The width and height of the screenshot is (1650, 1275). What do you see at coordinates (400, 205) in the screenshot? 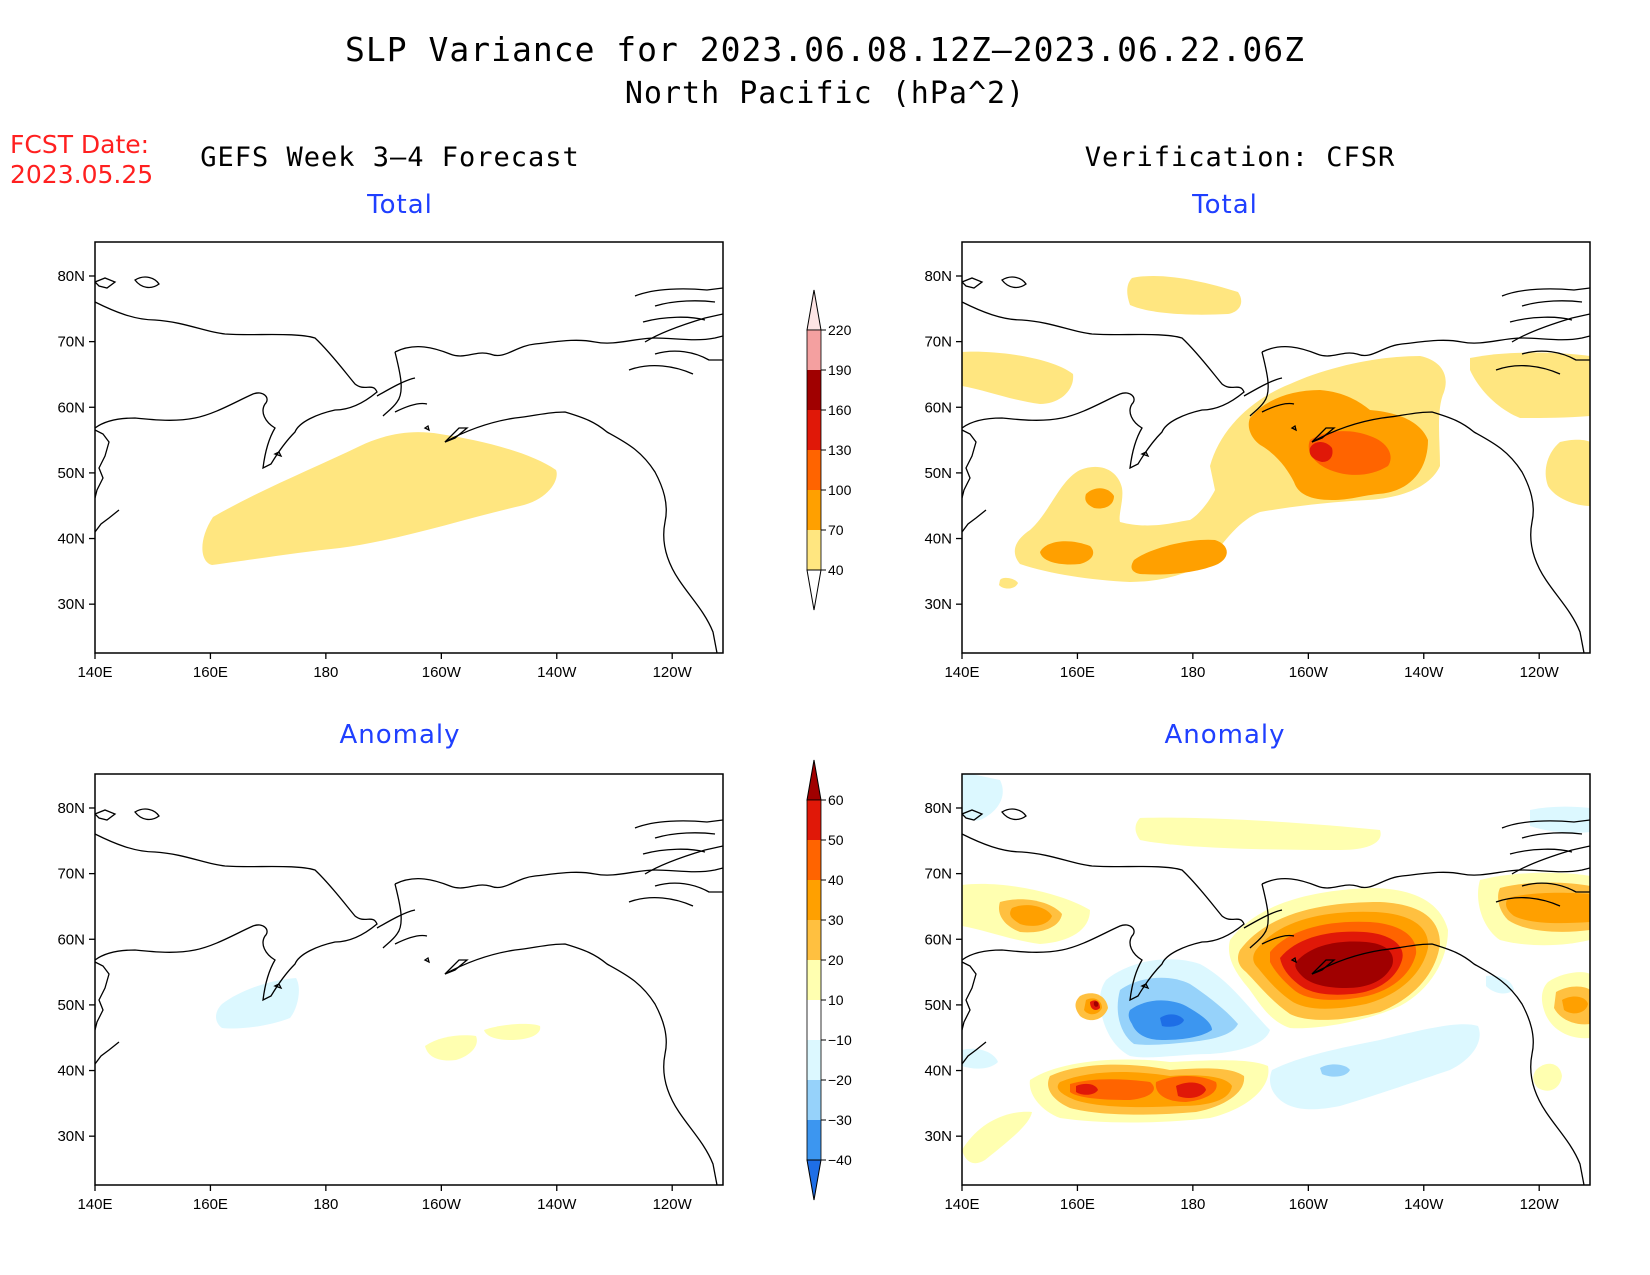
I see `gefs-total-subtitle: Total` at bounding box center [400, 205].